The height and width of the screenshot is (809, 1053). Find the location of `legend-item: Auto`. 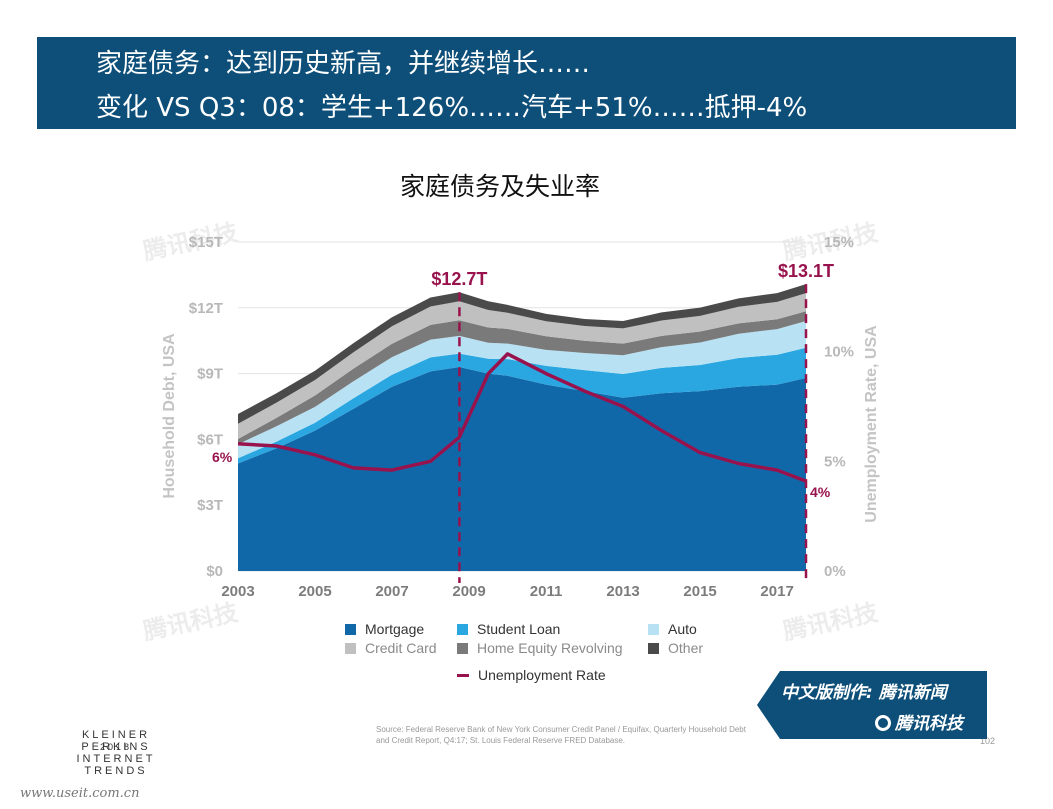

legend-item: Auto is located at coordinates (672, 629).